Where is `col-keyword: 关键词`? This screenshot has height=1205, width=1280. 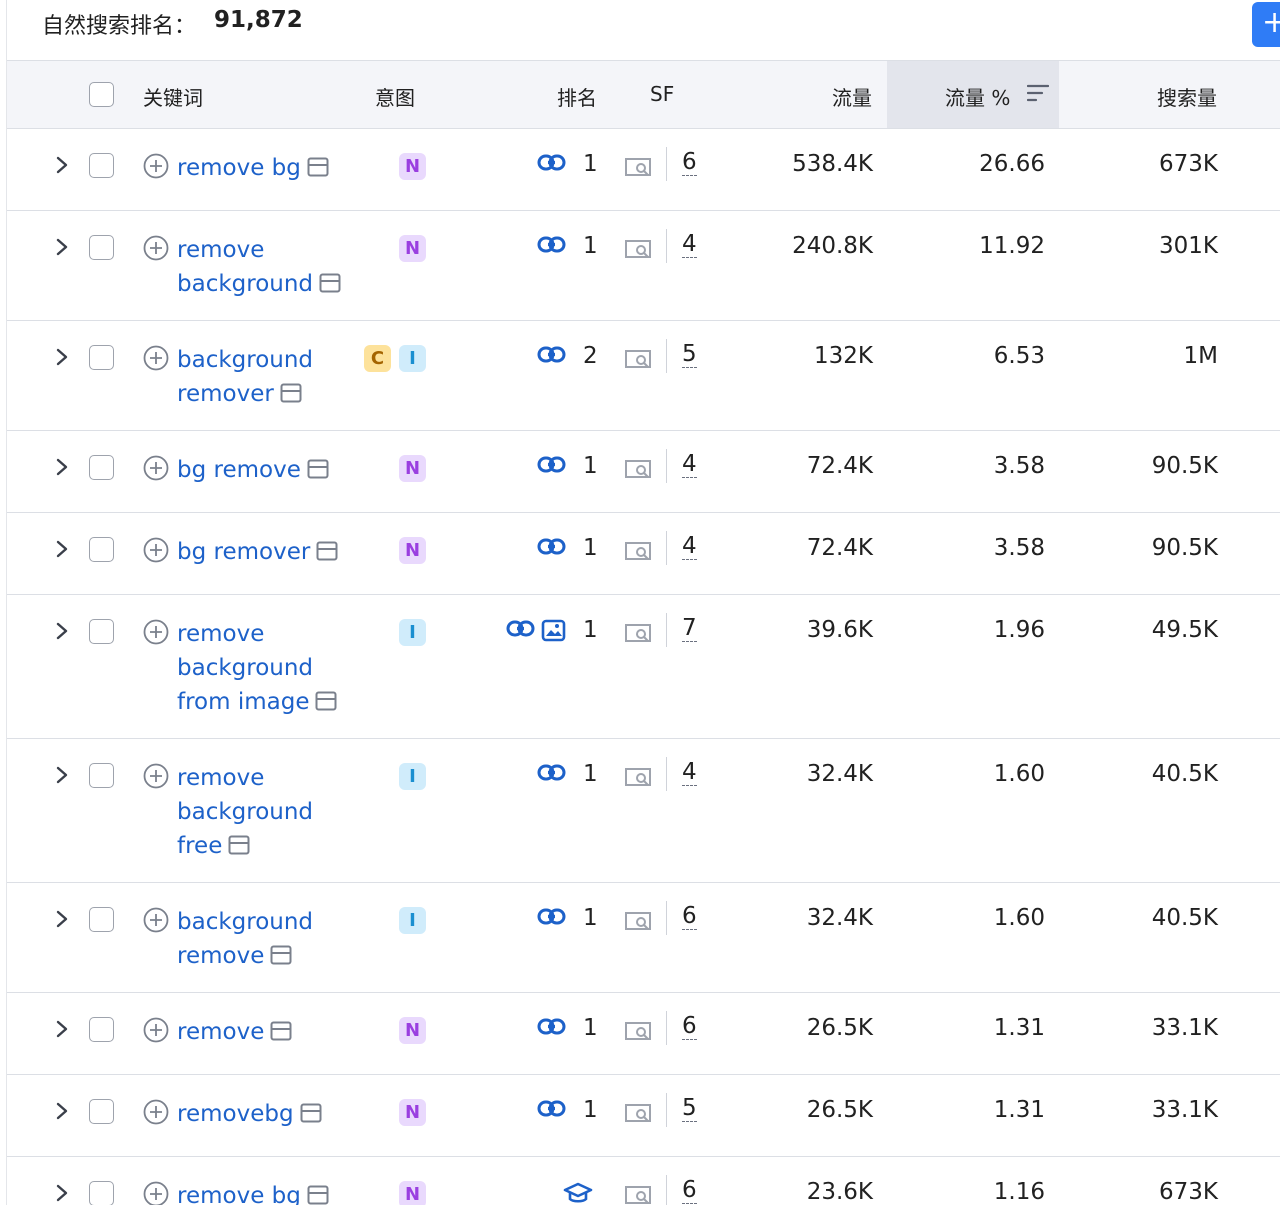
col-keyword: 关键词 is located at coordinates (173, 98).